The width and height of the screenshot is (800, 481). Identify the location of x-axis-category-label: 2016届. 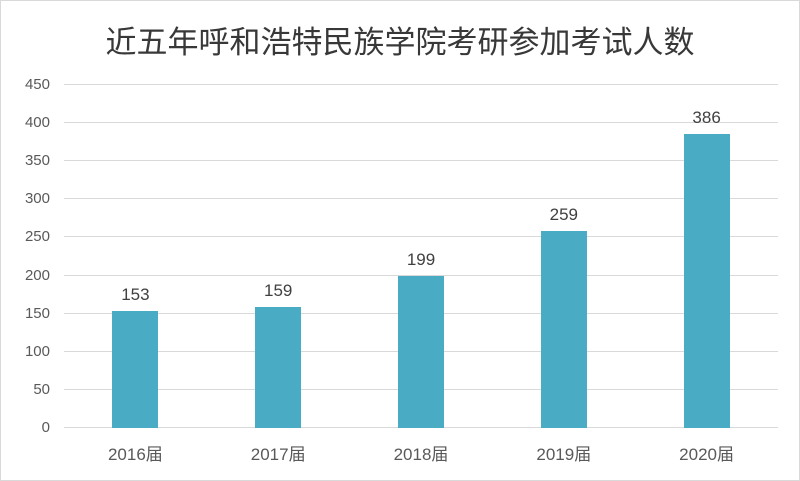
(135, 454).